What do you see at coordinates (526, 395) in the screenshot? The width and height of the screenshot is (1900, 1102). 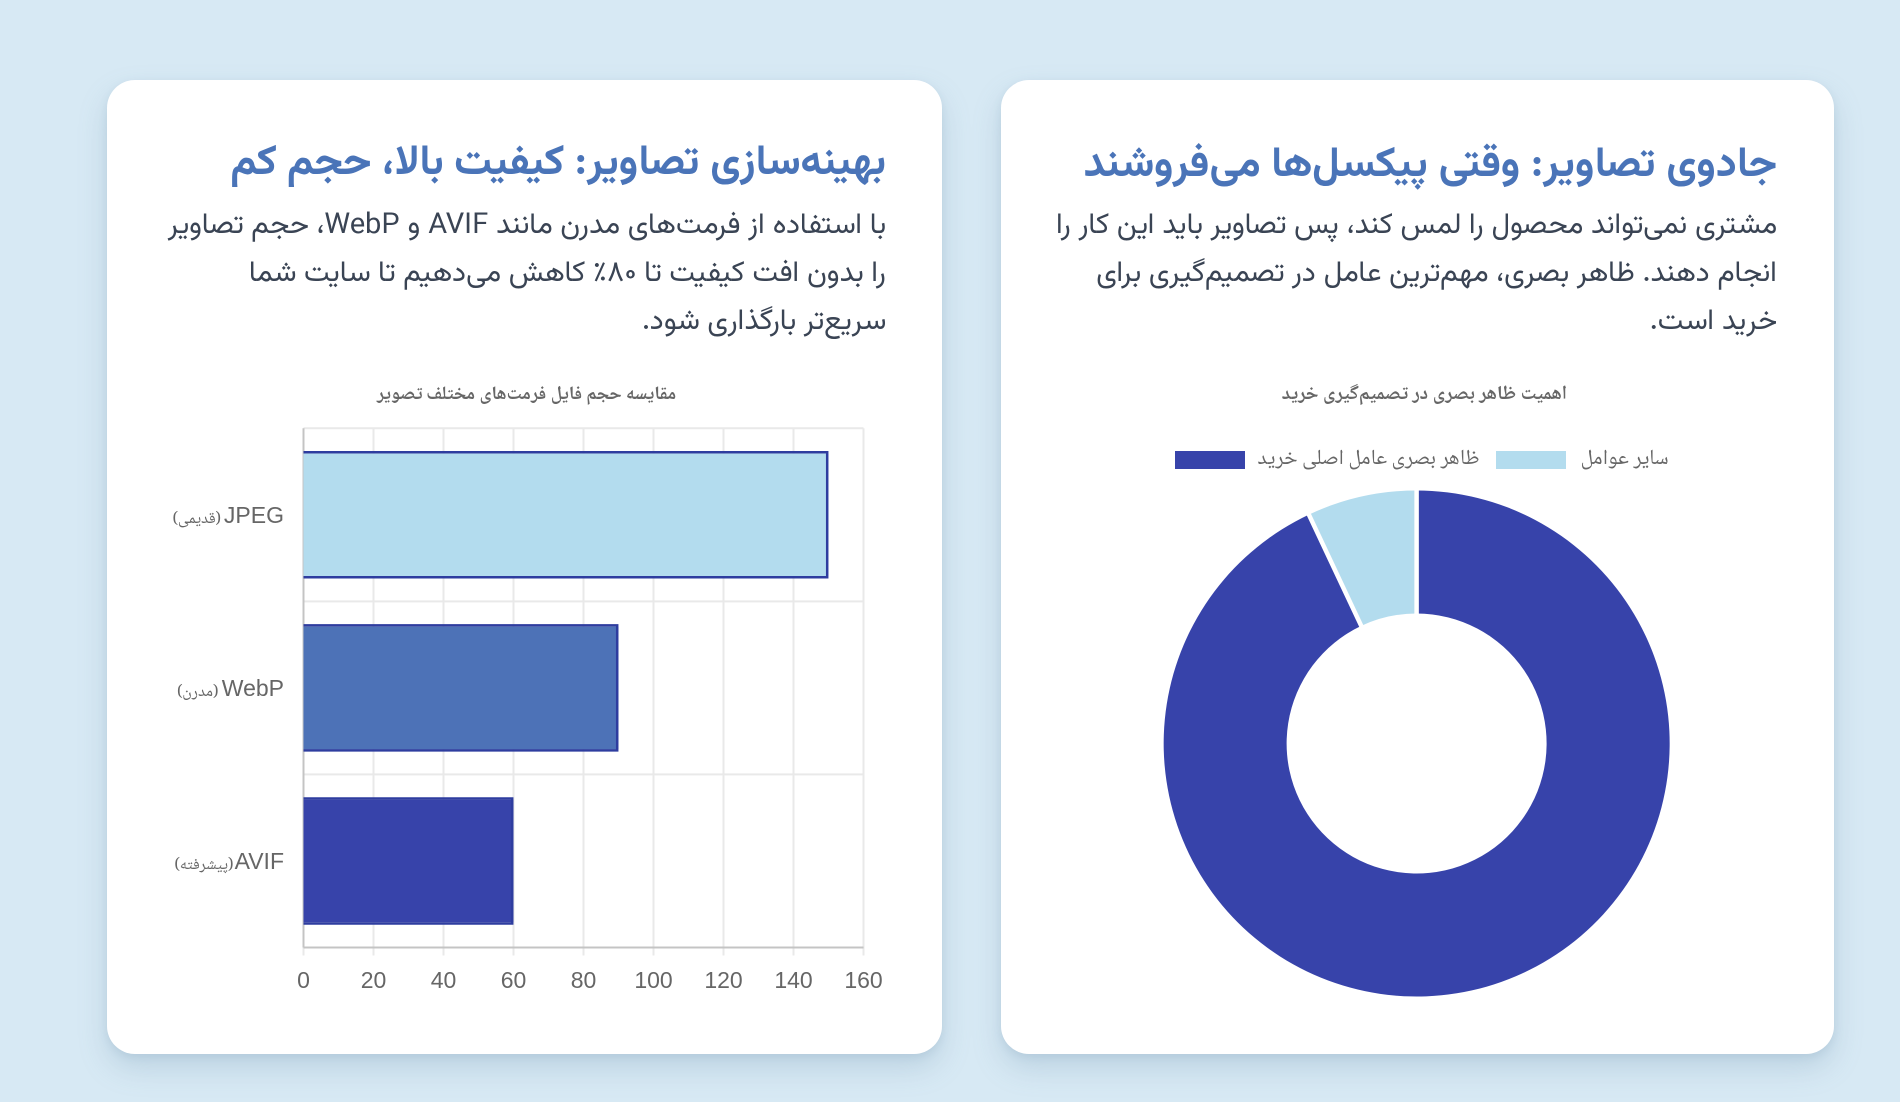 I see `svg-text:مقایسه حجم فایل فرمت‌های مختلف: مقایسه حجم فایل فرمت‌های مختلف تصویر` at bounding box center [526, 395].